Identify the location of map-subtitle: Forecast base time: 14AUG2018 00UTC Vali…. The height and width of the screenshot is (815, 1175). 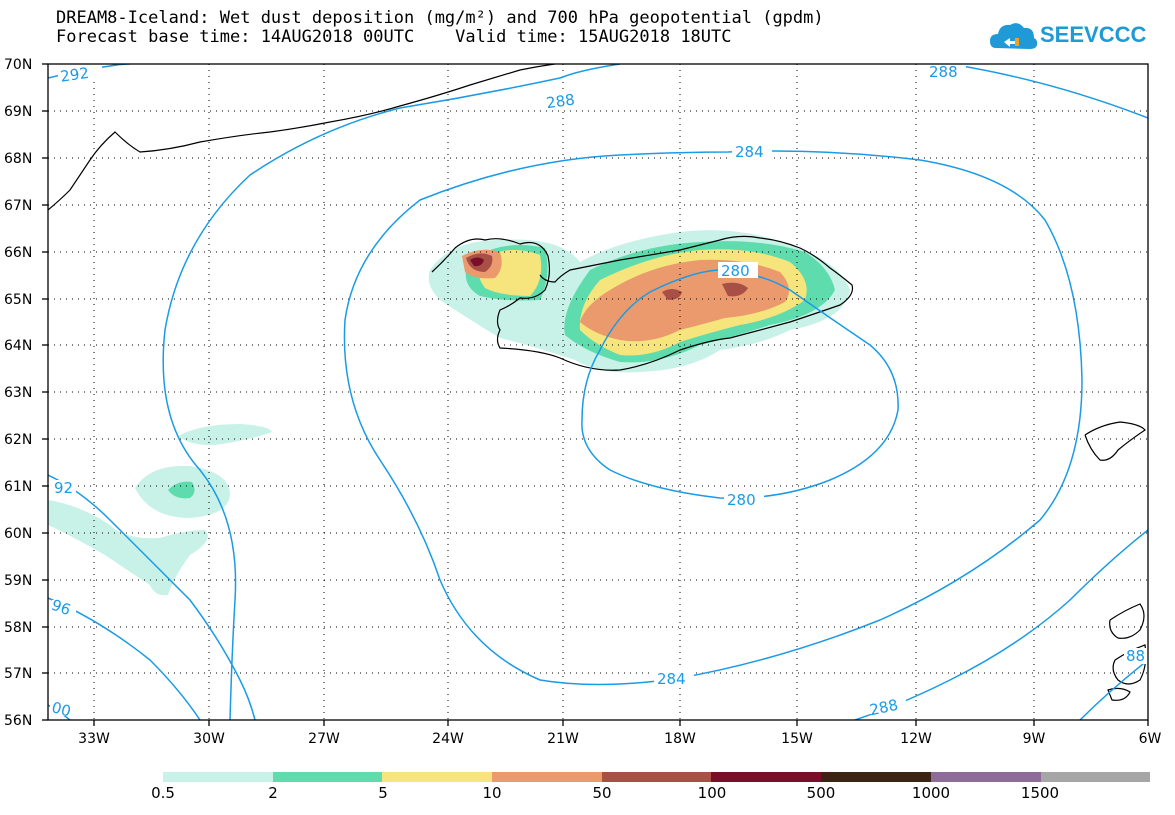
(394, 37).